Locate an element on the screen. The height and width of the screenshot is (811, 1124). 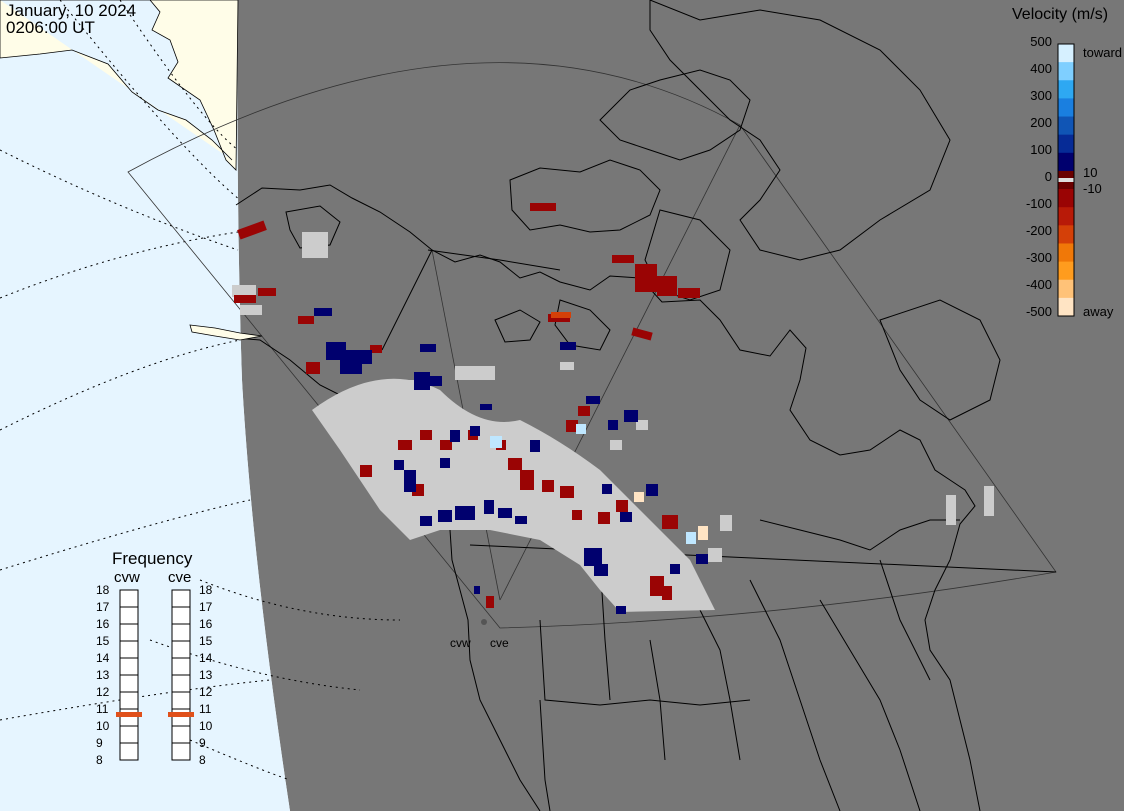
colorbar-tick: -500 is located at coordinates (1038, 311).